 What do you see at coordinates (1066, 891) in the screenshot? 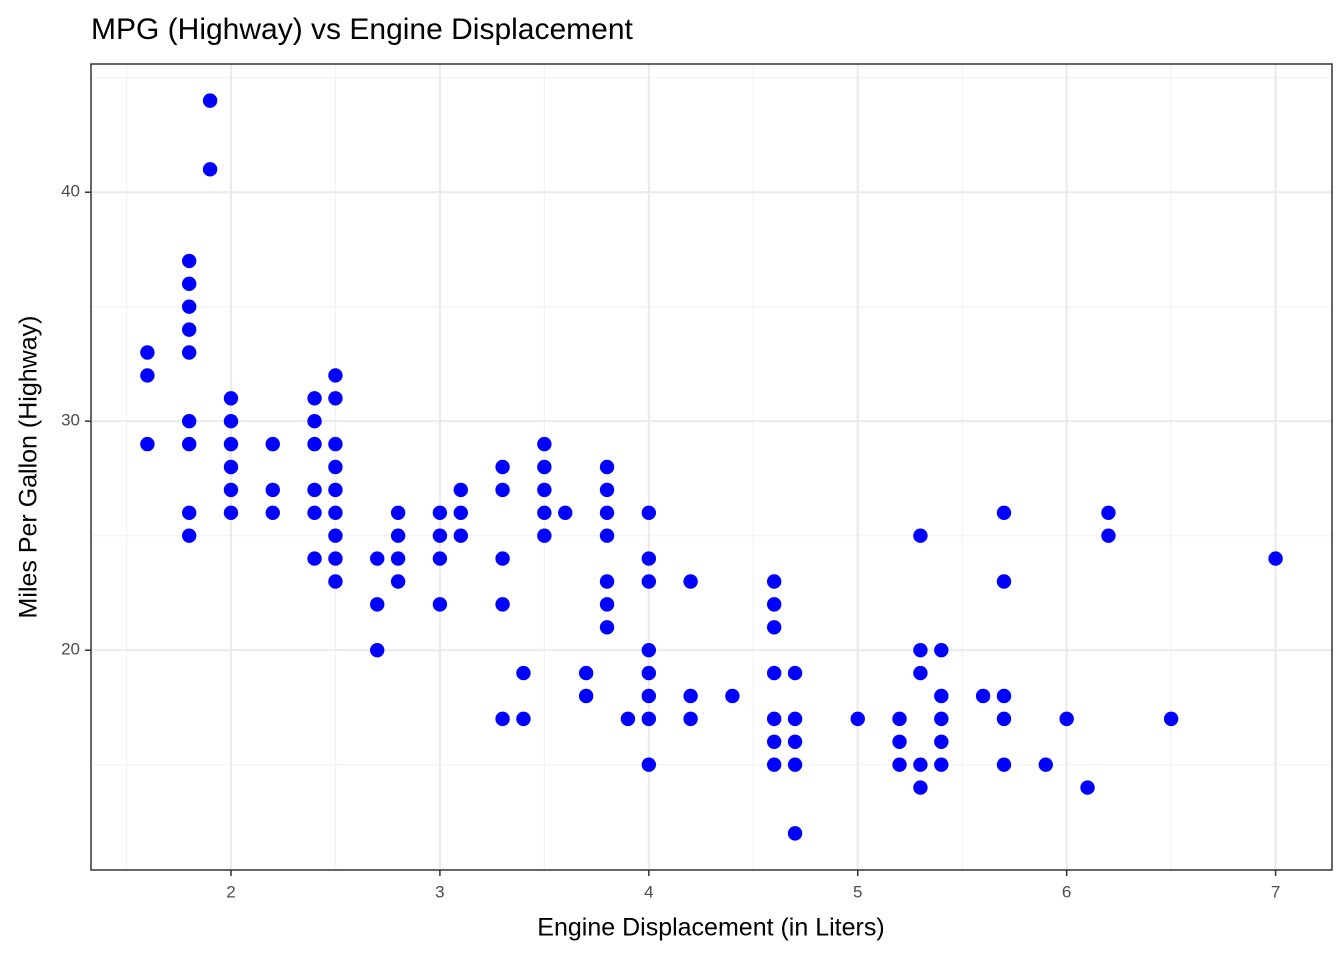
I see `x-tick-label: 6` at bounding box center [1066, 891].